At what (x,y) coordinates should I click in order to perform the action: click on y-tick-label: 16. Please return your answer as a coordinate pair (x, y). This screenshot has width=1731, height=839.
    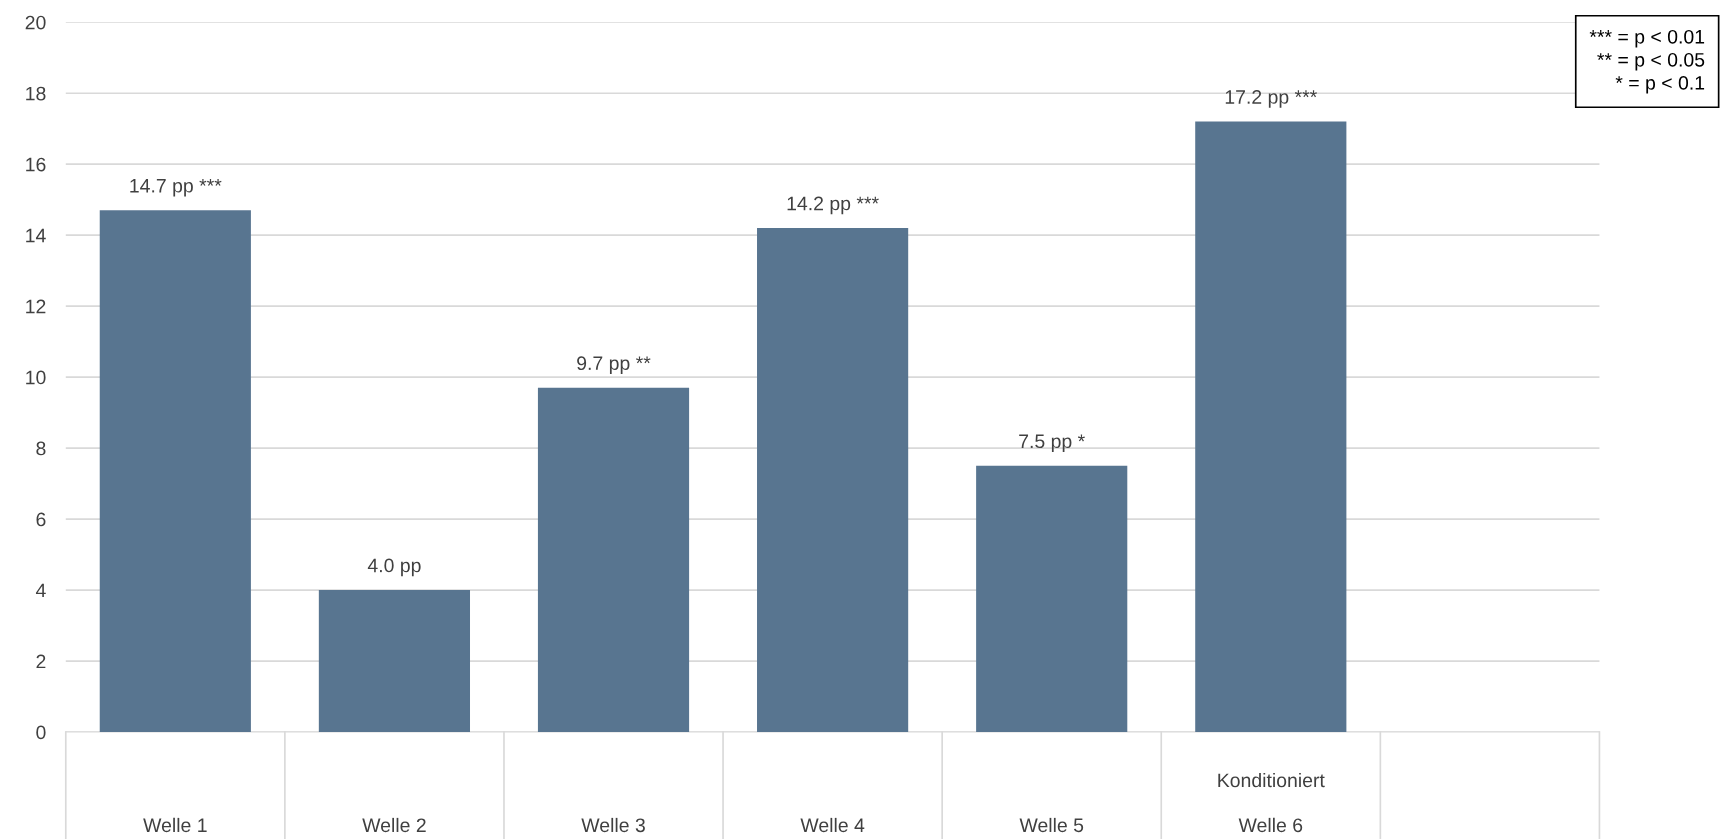
    Looking at the image, I should click on (36, 164).